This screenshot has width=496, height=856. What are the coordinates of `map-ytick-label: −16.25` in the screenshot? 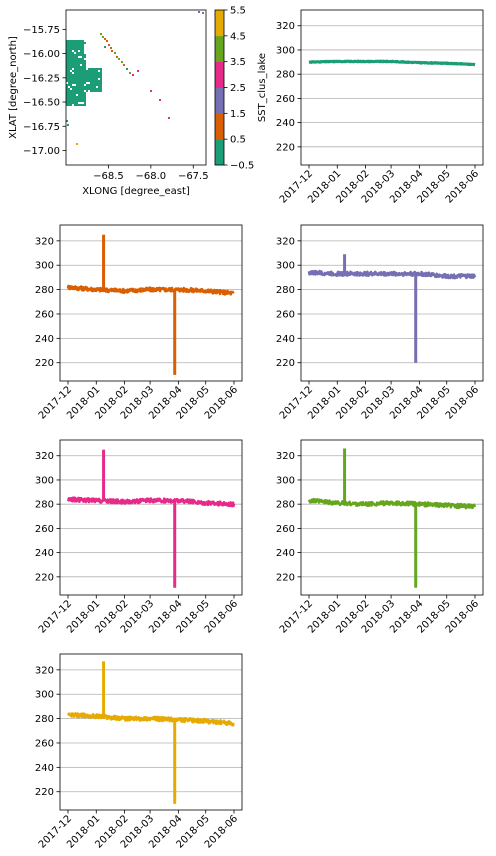 It's located at (41, 78).